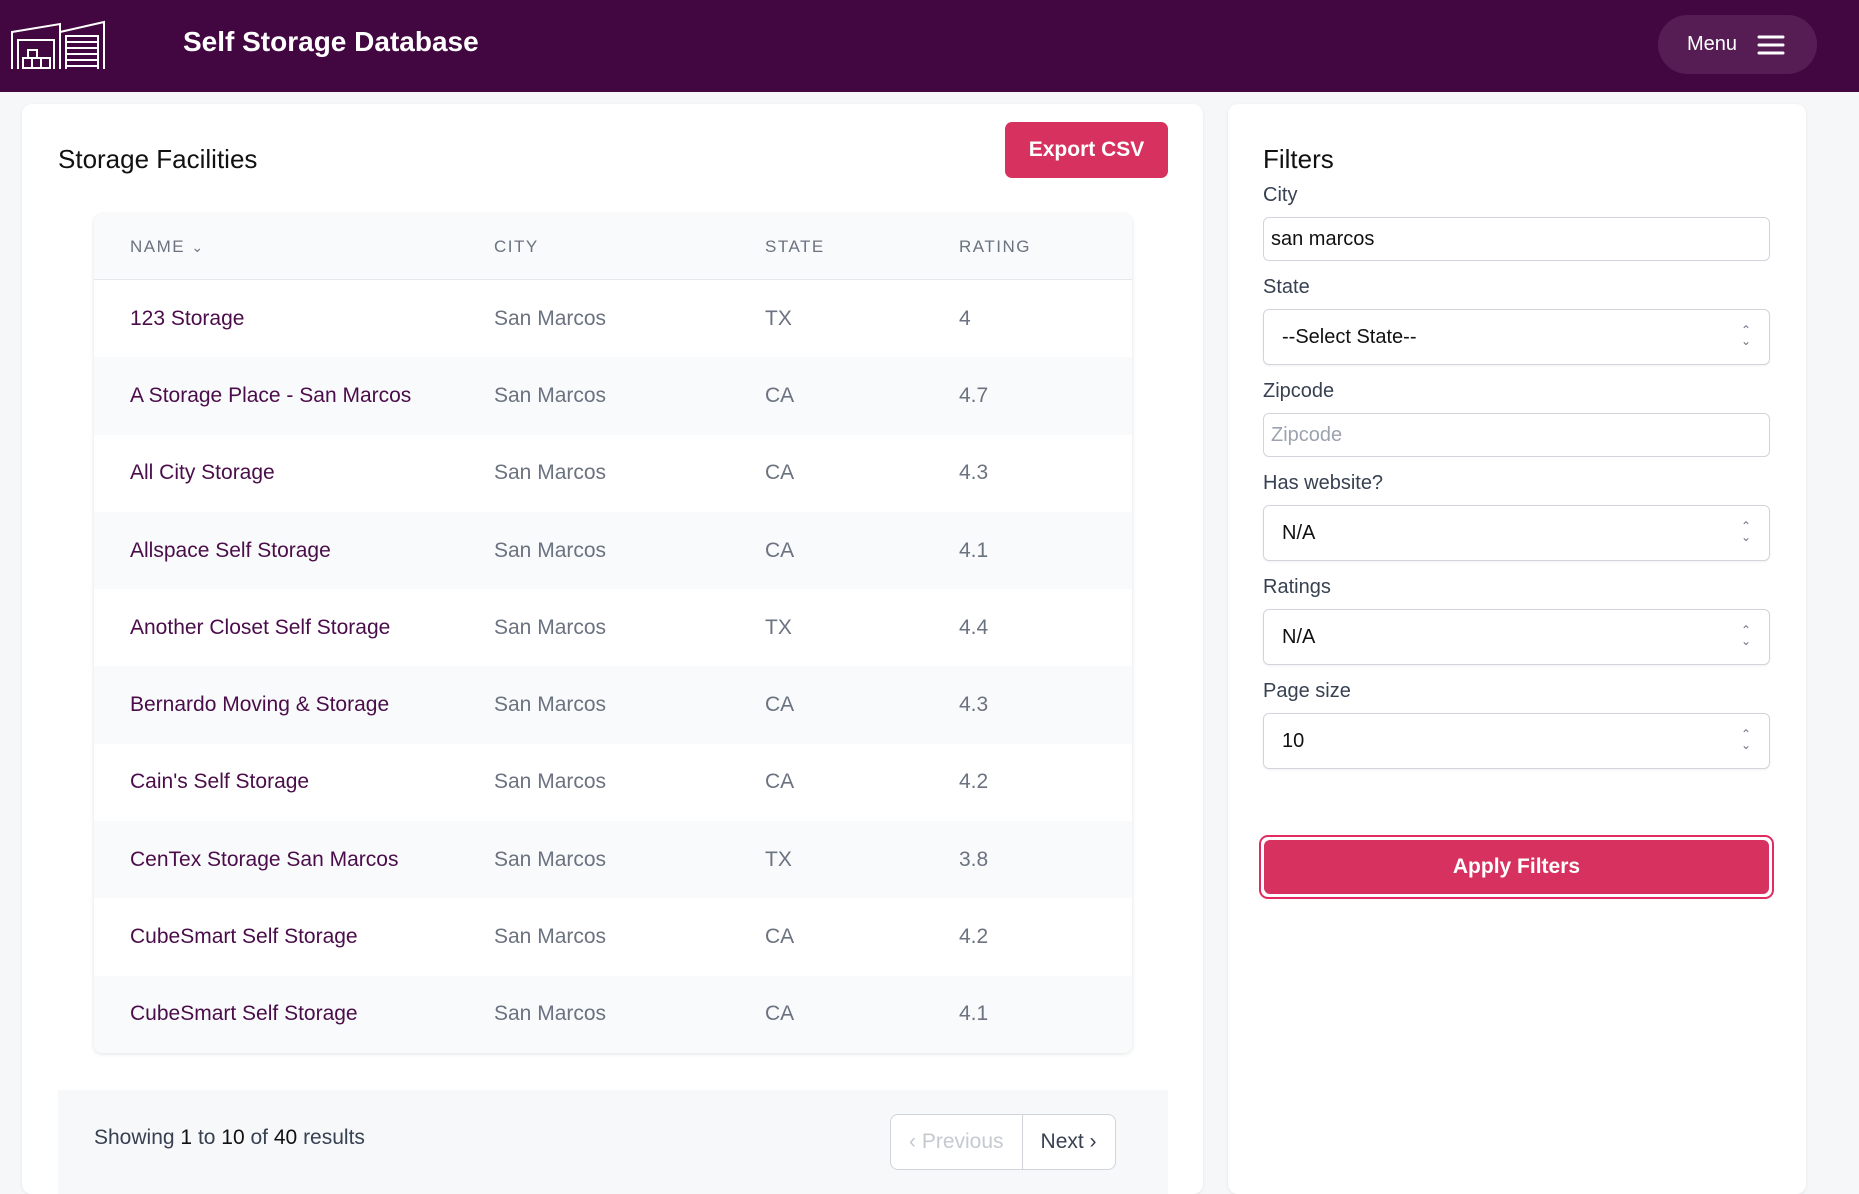 The image size is (1859, 1194). Describe the element at coordinates (613, 936) in the screenshot. I see `table-row: CubeSmart Self Storage San Marcos CA 4.2` at that location.